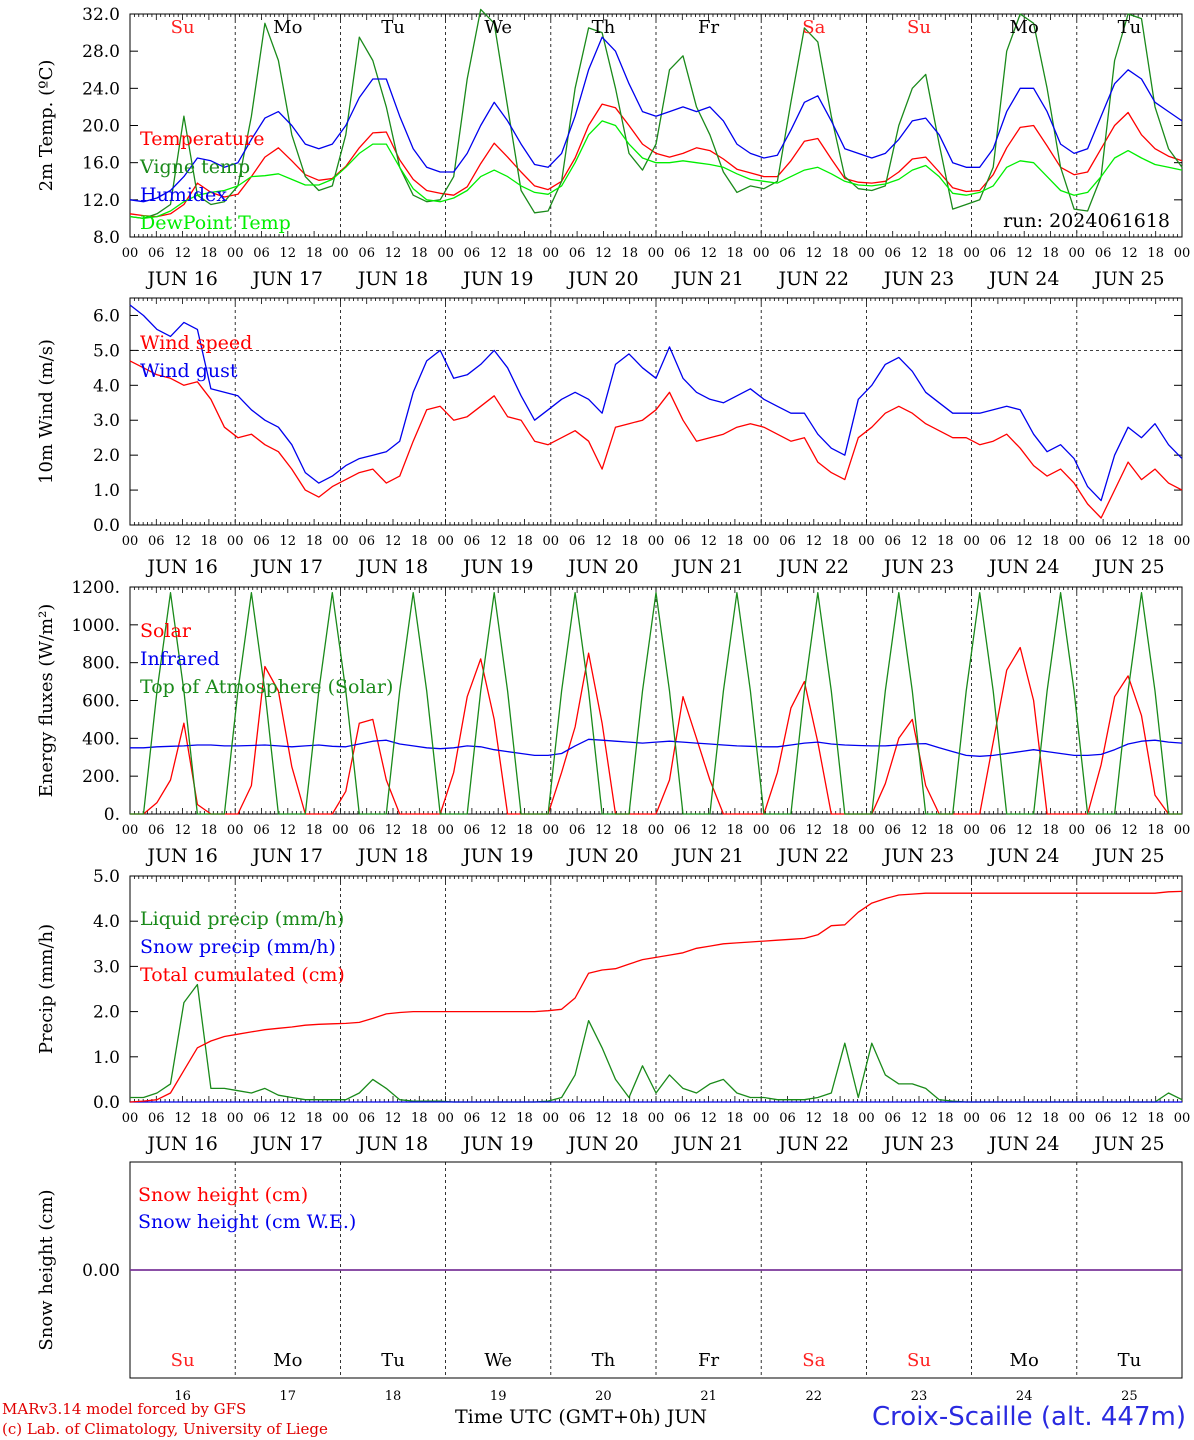 This screenshot has width=1194, height=1440. I want to click on y-axis-label: Snow height (cm), so click(46, 1269).